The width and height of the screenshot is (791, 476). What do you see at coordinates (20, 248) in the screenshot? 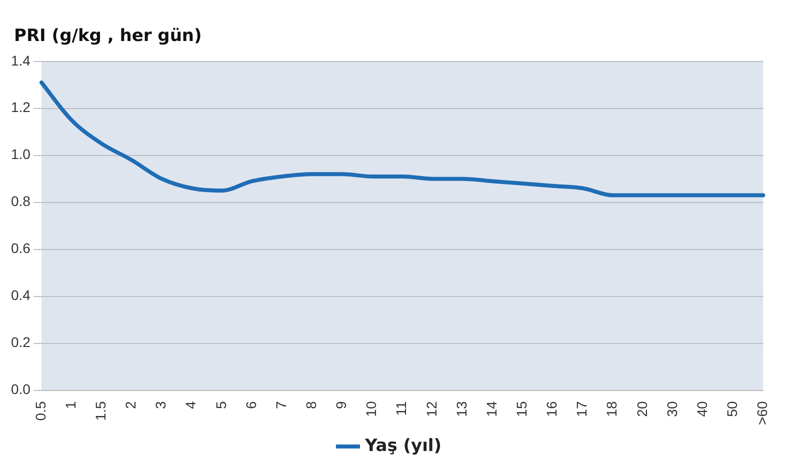
I see `y-tick-label: 0.6` at bounding box center [20, 248].